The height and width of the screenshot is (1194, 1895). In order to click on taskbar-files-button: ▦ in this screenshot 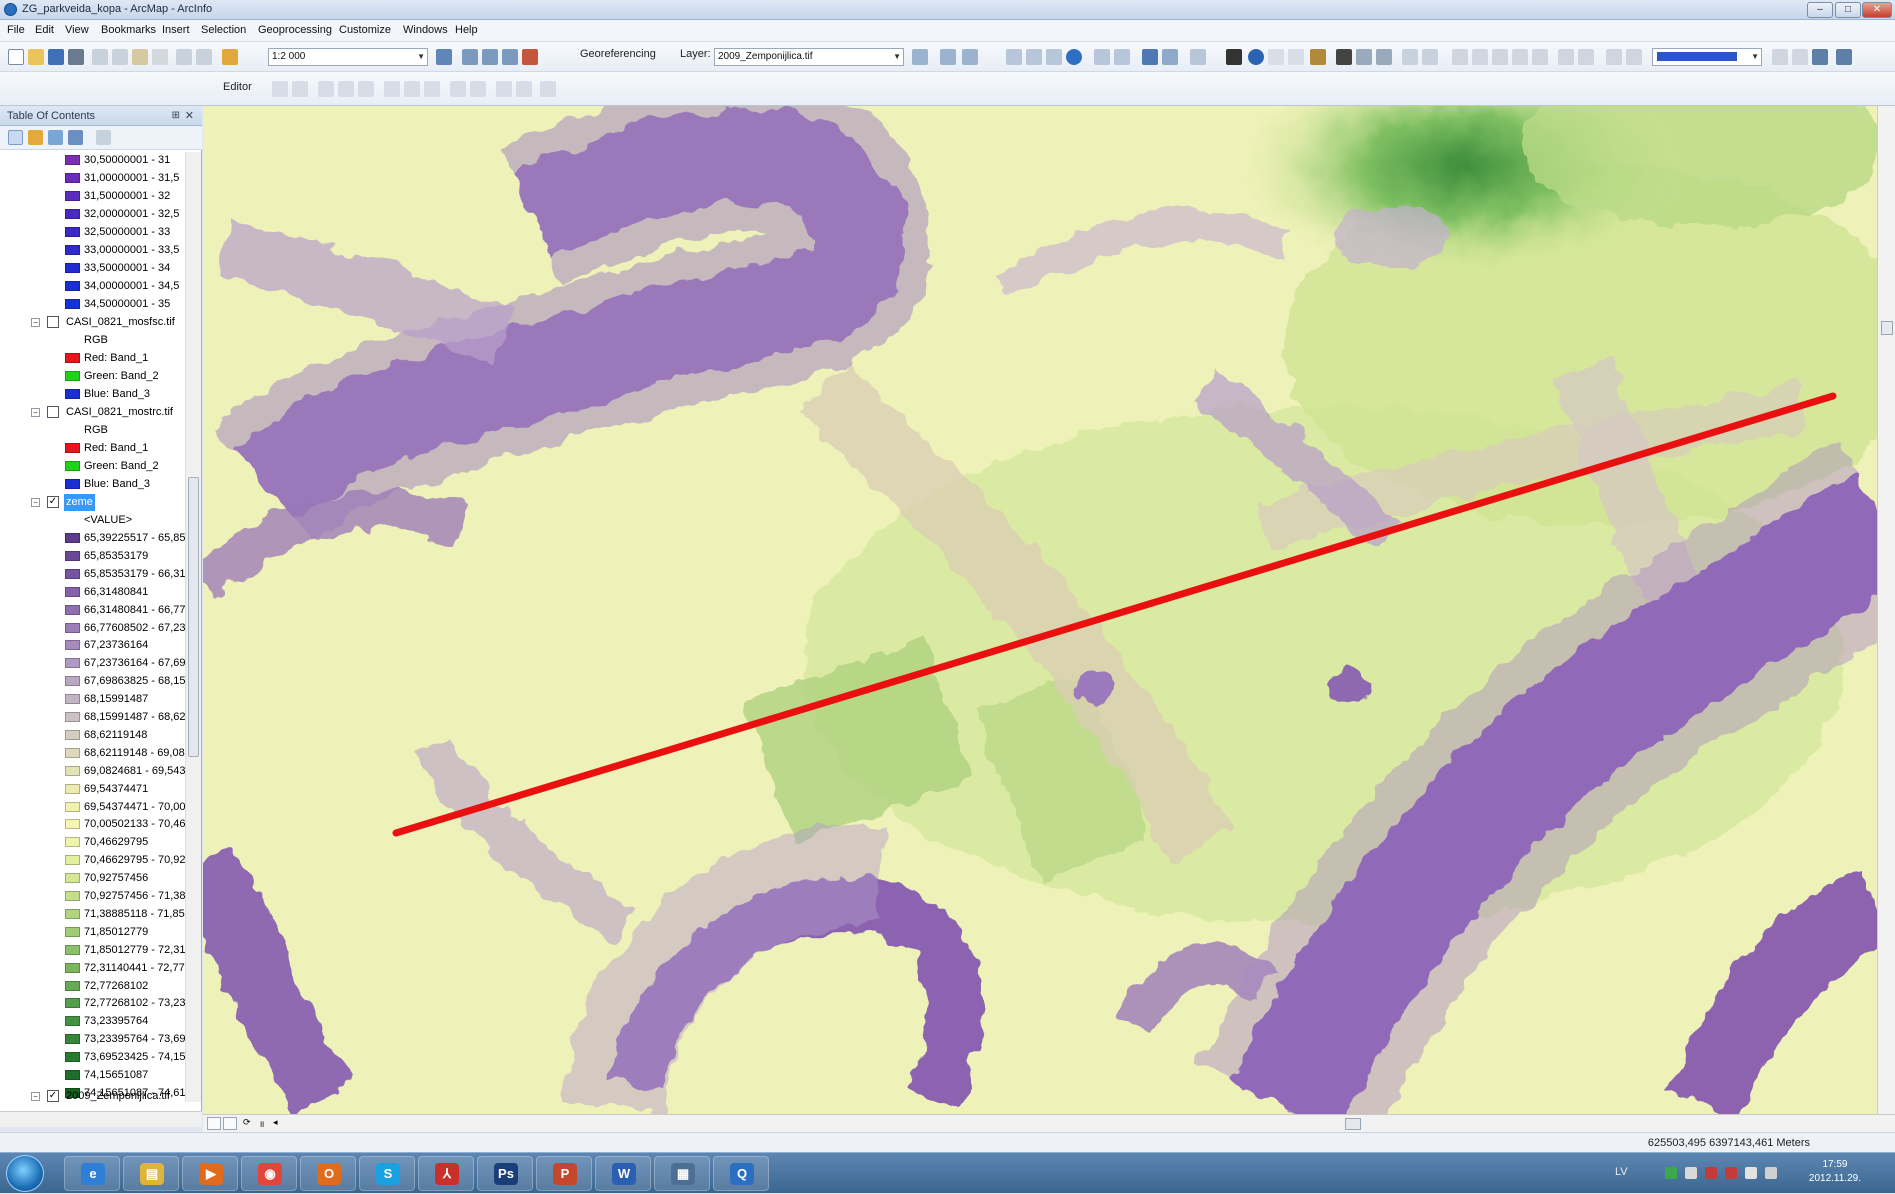, I will do `click(682, 1173)`.